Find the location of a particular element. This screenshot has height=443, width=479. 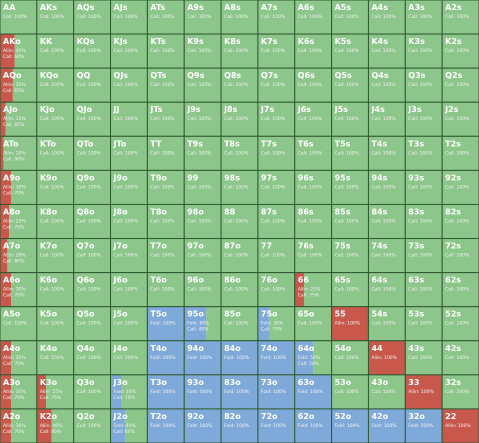

hand-label: 97o is located at coordinates (195, 246).